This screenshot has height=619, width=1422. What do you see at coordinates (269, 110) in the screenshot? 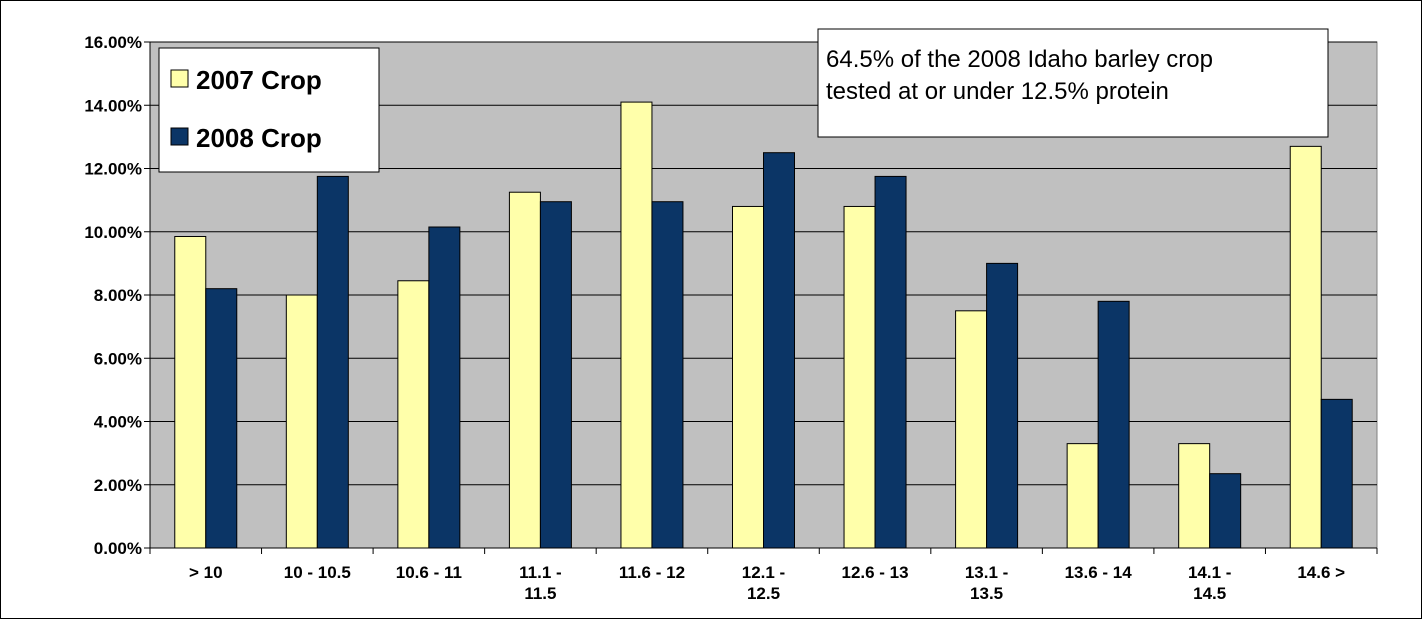
I see `legend` at bounding box center [269, 110].